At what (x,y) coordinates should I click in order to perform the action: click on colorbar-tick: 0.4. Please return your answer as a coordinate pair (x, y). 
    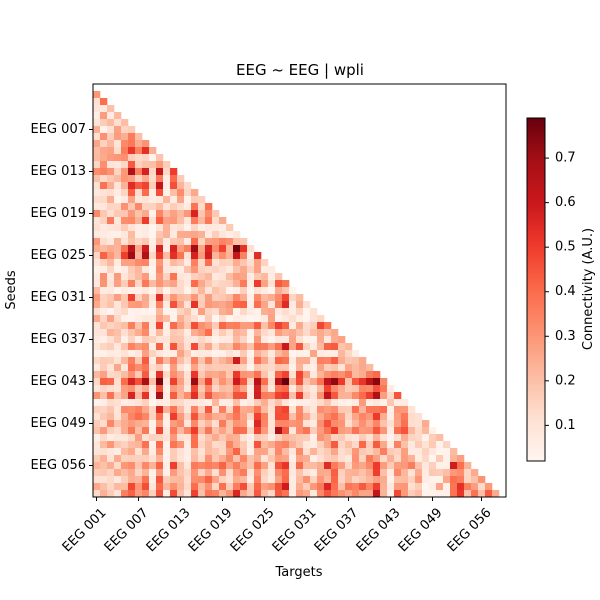
    Looking at the image, I should click on (560, 291).